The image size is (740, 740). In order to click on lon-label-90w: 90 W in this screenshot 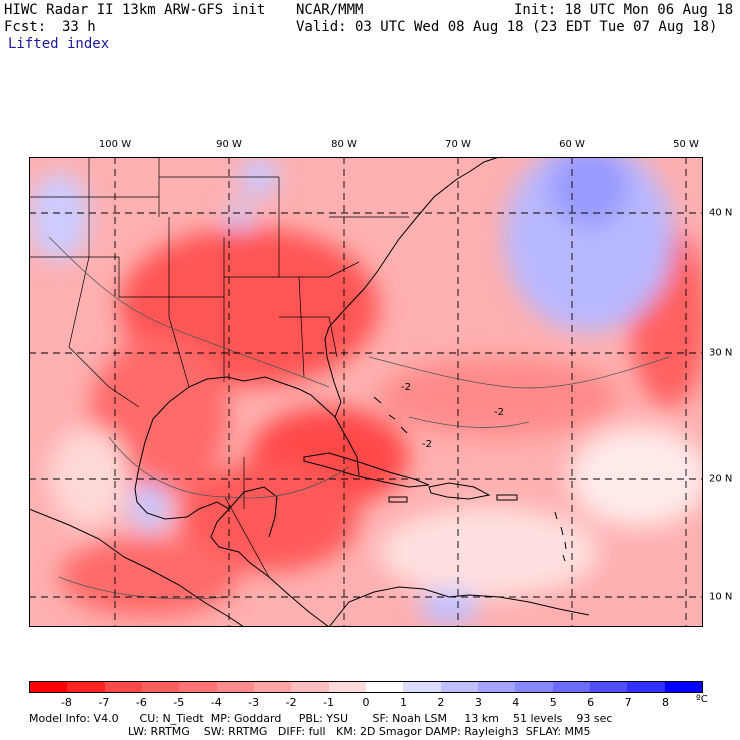, I will do `click(229, 144)`.